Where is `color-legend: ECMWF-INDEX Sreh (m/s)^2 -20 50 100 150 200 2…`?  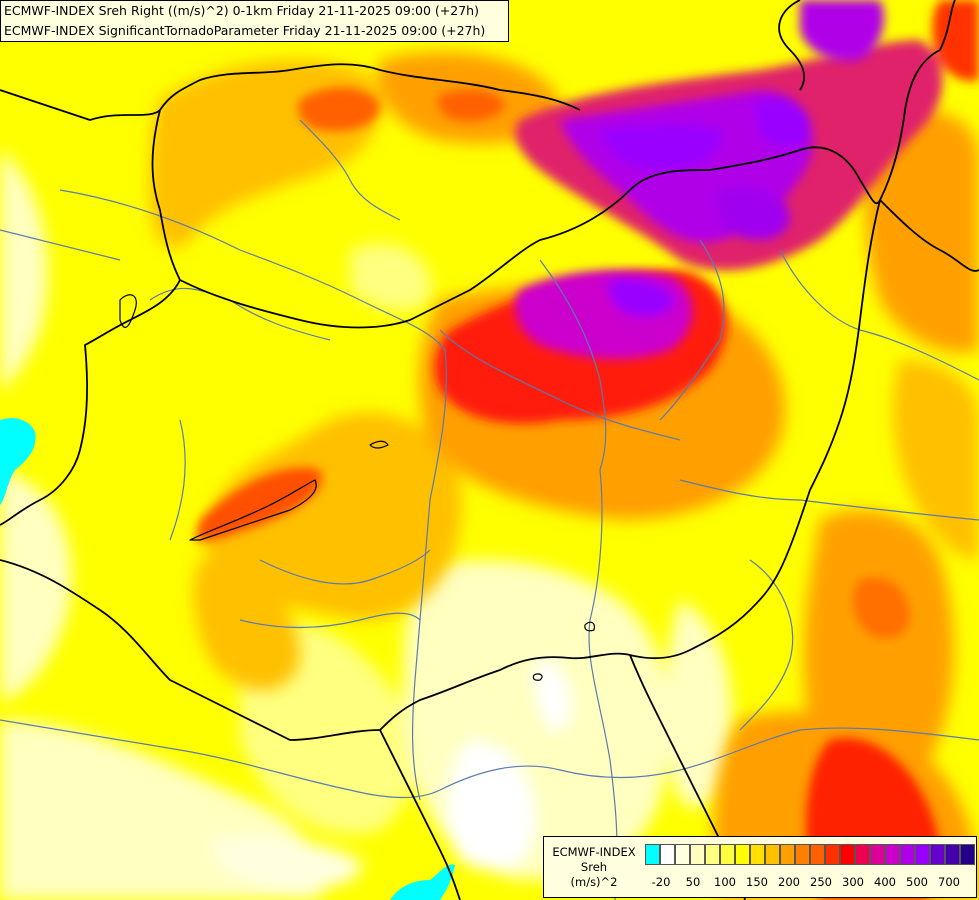 color-legend: ECMWF-INDEX Sreh (m/s)^2 -20 50 100 150 200 2… is located at coordinates (760, 867).